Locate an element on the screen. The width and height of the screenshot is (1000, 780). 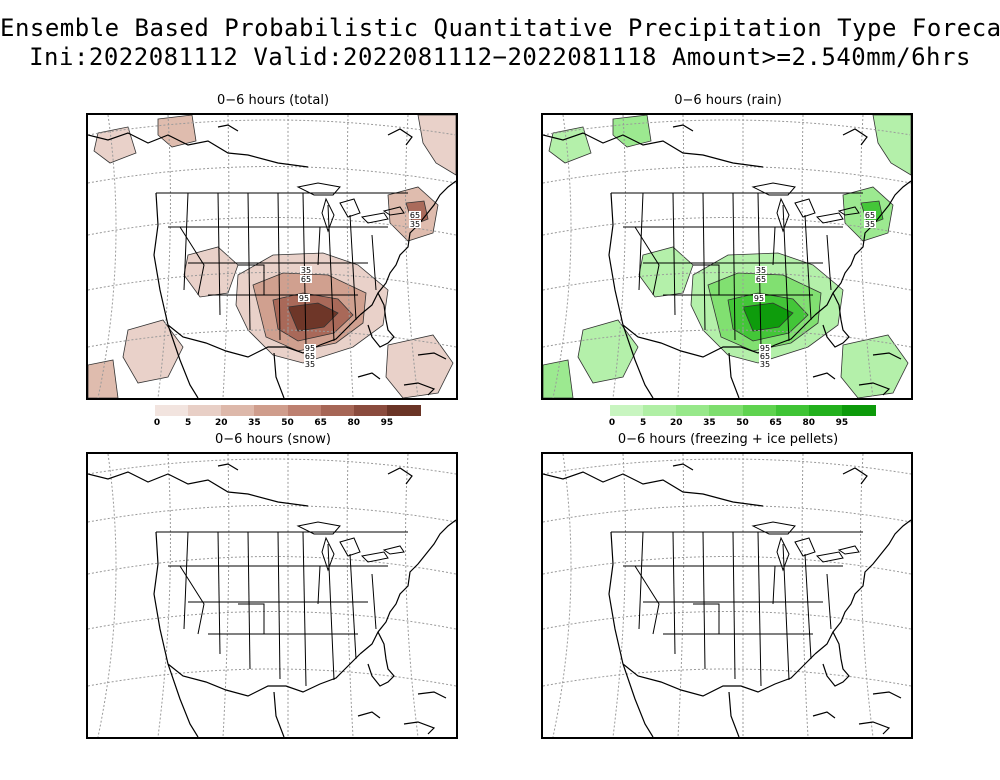
rain-contour-label: 65 is located at coordinates (765, 356).